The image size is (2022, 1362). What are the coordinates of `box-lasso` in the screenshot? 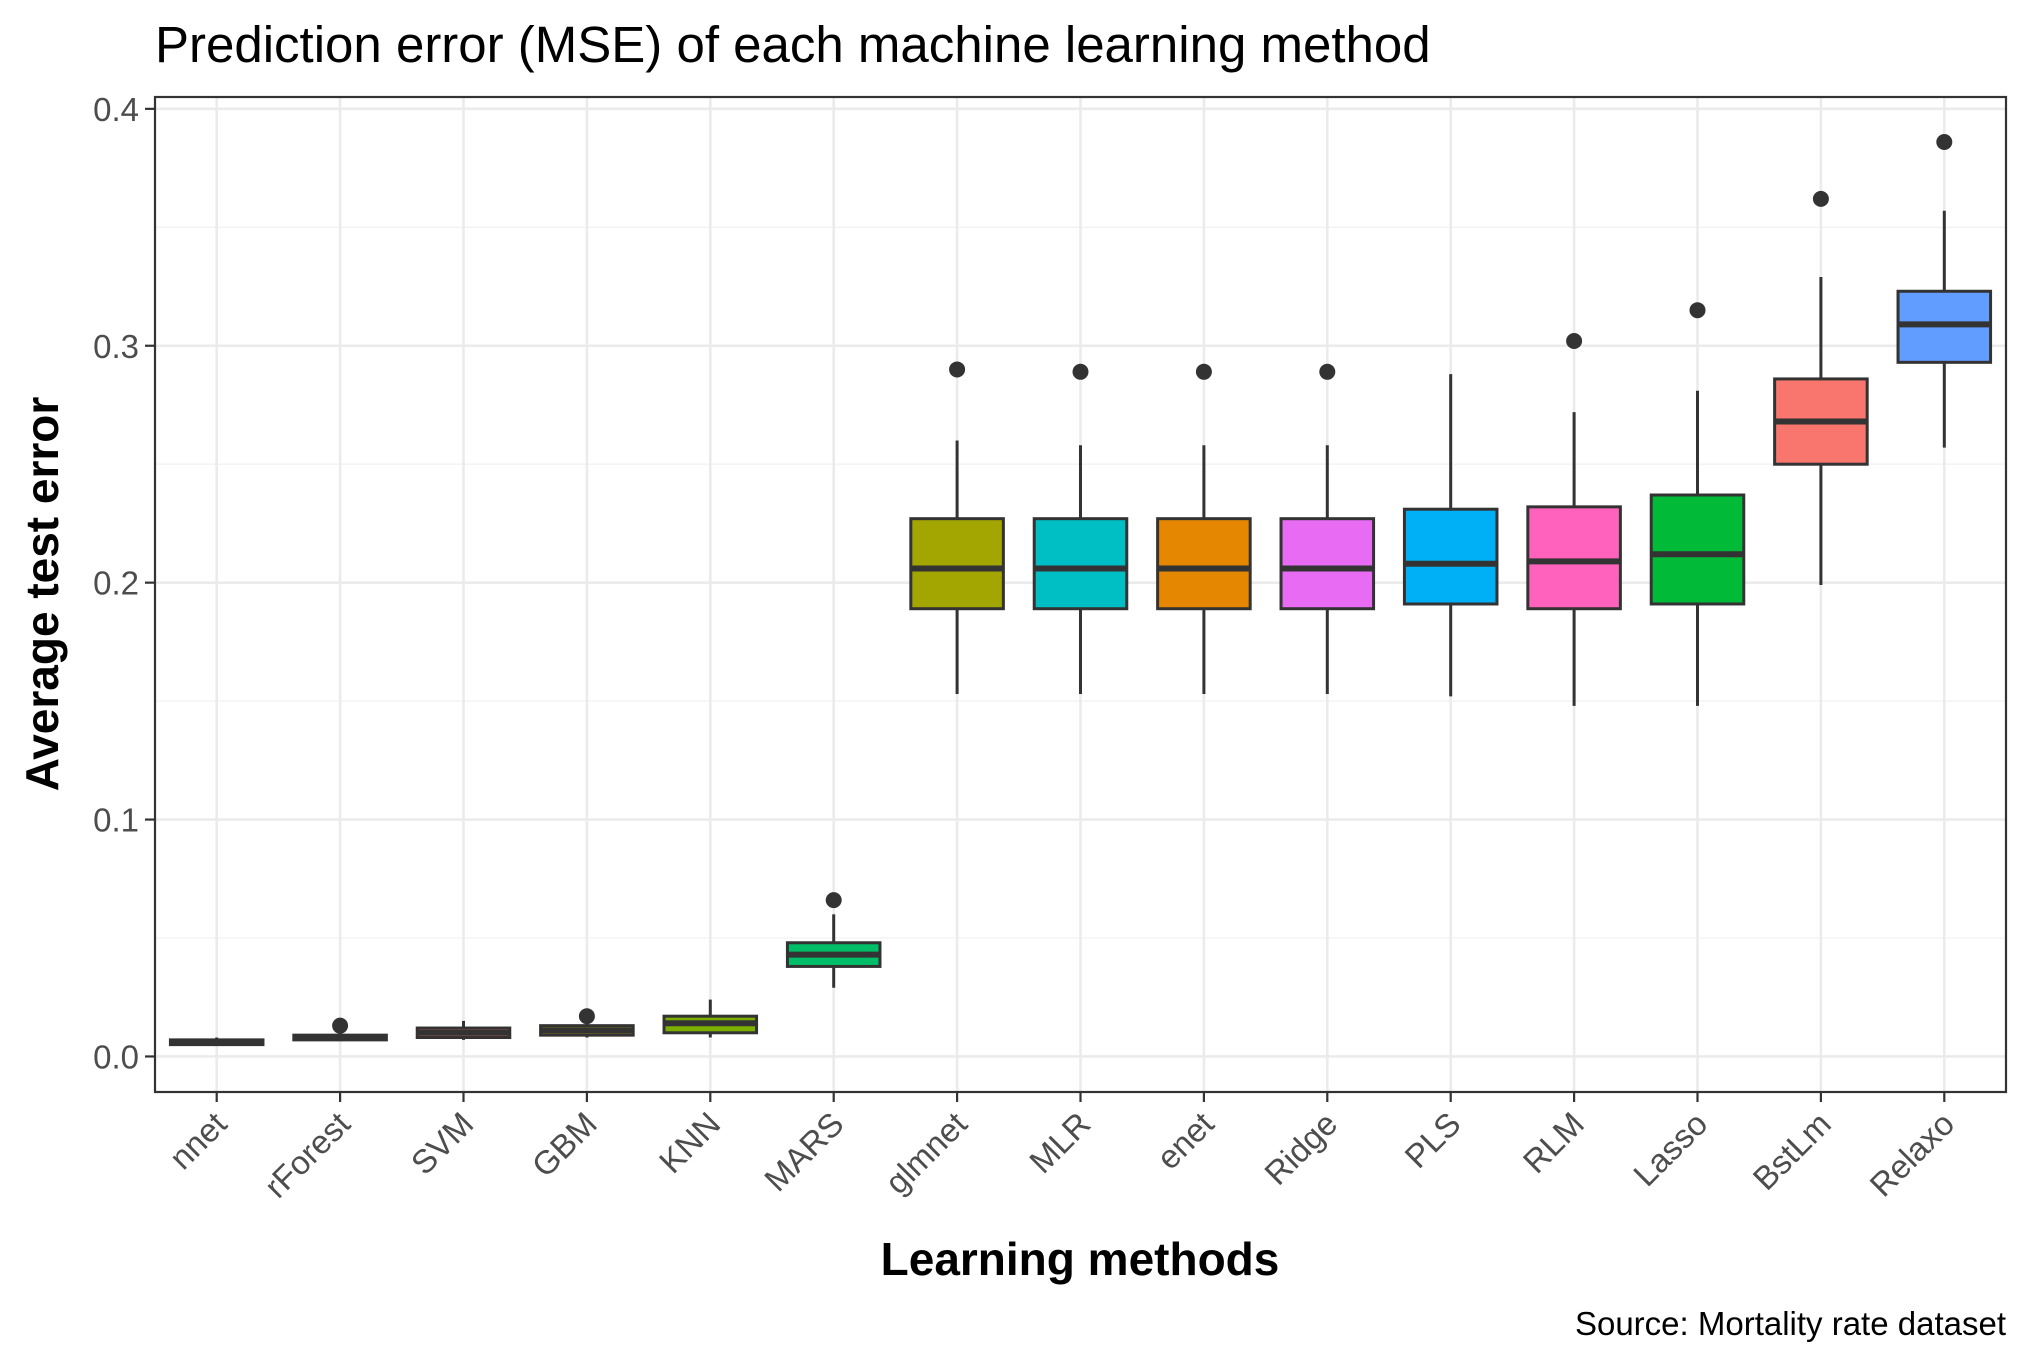 It's located at (1697, 504).